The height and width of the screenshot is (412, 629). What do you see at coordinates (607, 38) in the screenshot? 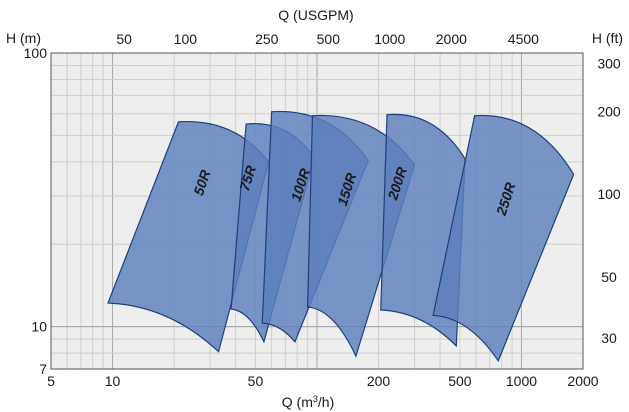
I see `y2-axis-title: H (ft)` at bounding box center [607, 38].